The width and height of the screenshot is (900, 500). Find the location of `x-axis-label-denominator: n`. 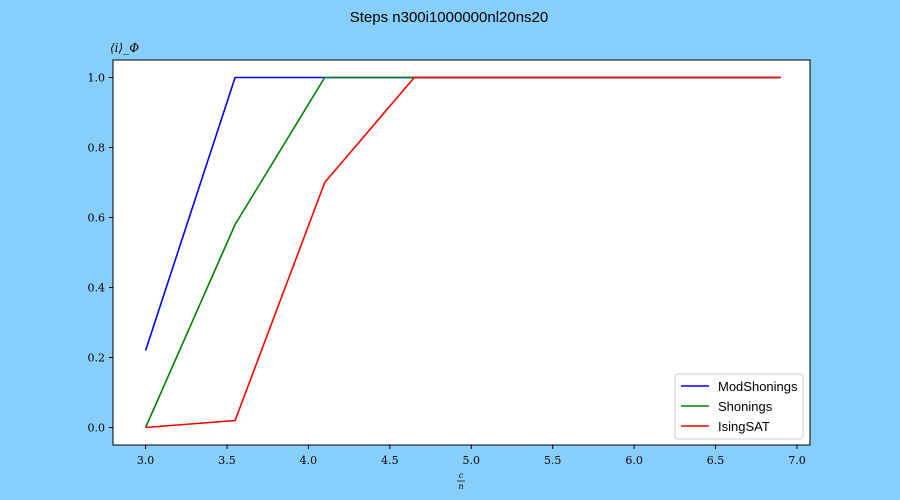

x-axis-label-denominator: n is located at coordinates (460, 486).